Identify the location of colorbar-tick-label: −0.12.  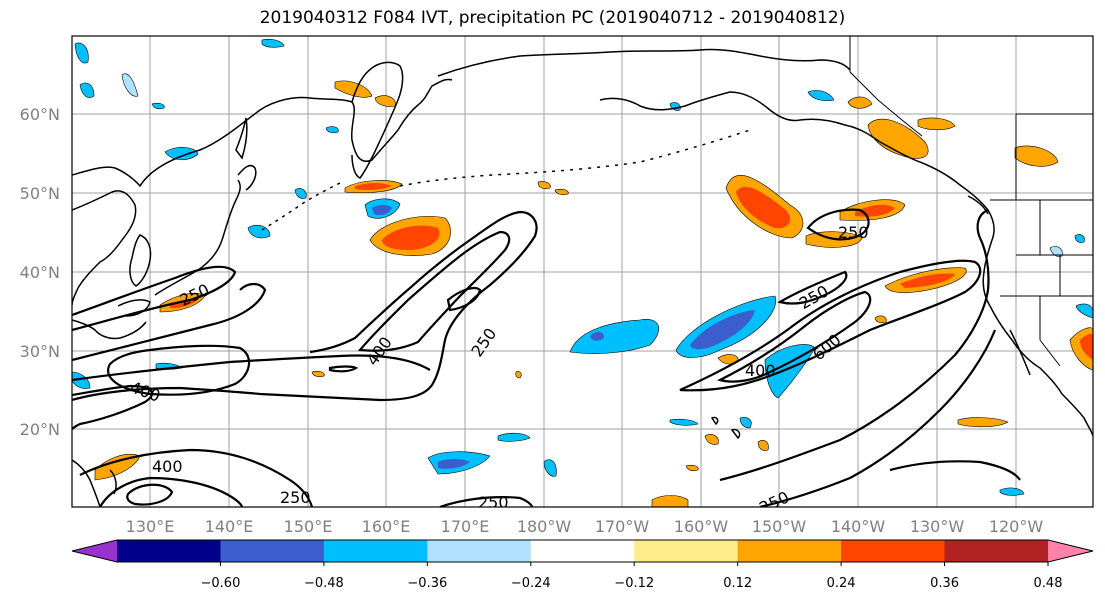
(634, 583).